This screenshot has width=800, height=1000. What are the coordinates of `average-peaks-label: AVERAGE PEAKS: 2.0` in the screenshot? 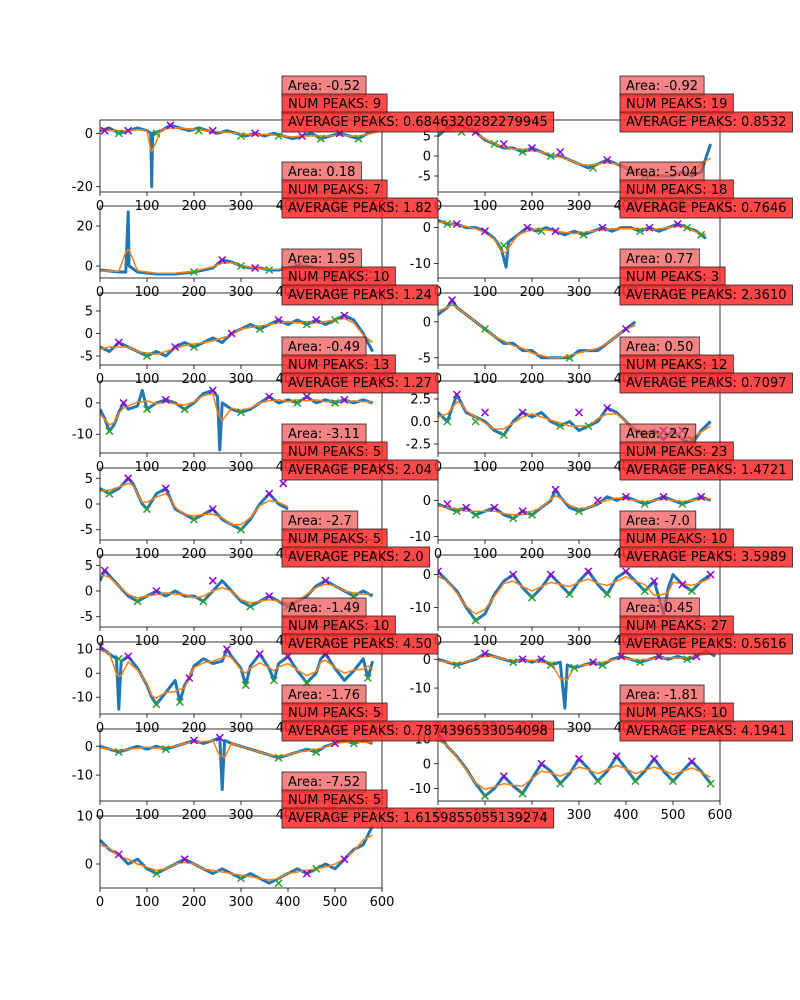 It's located at (356, 557).